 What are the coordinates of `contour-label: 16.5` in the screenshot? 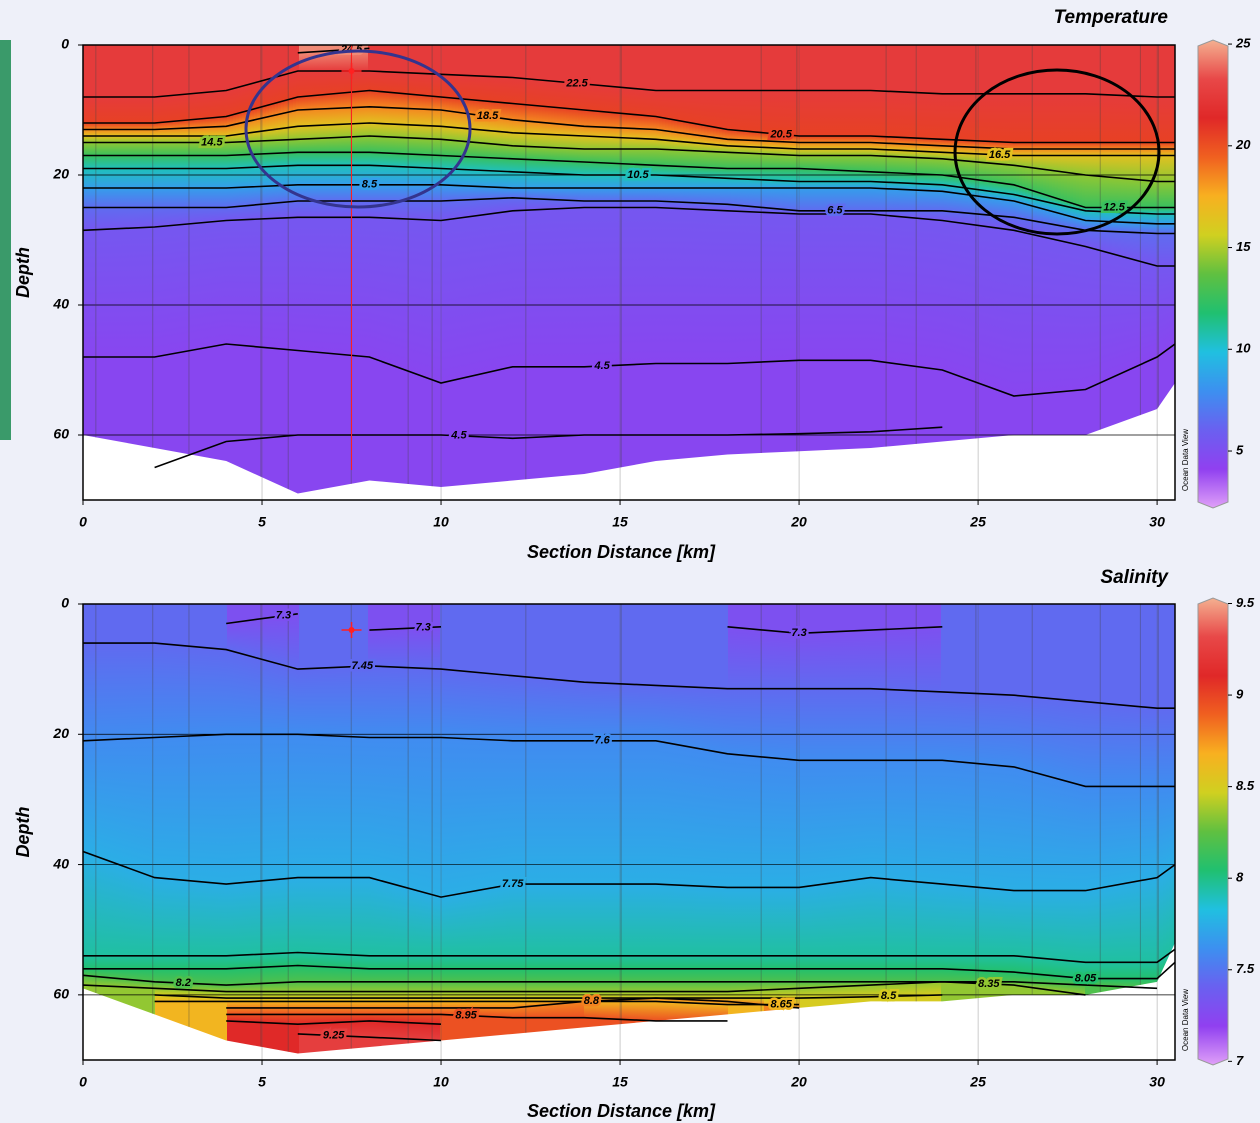 It's located at (1000, 155).